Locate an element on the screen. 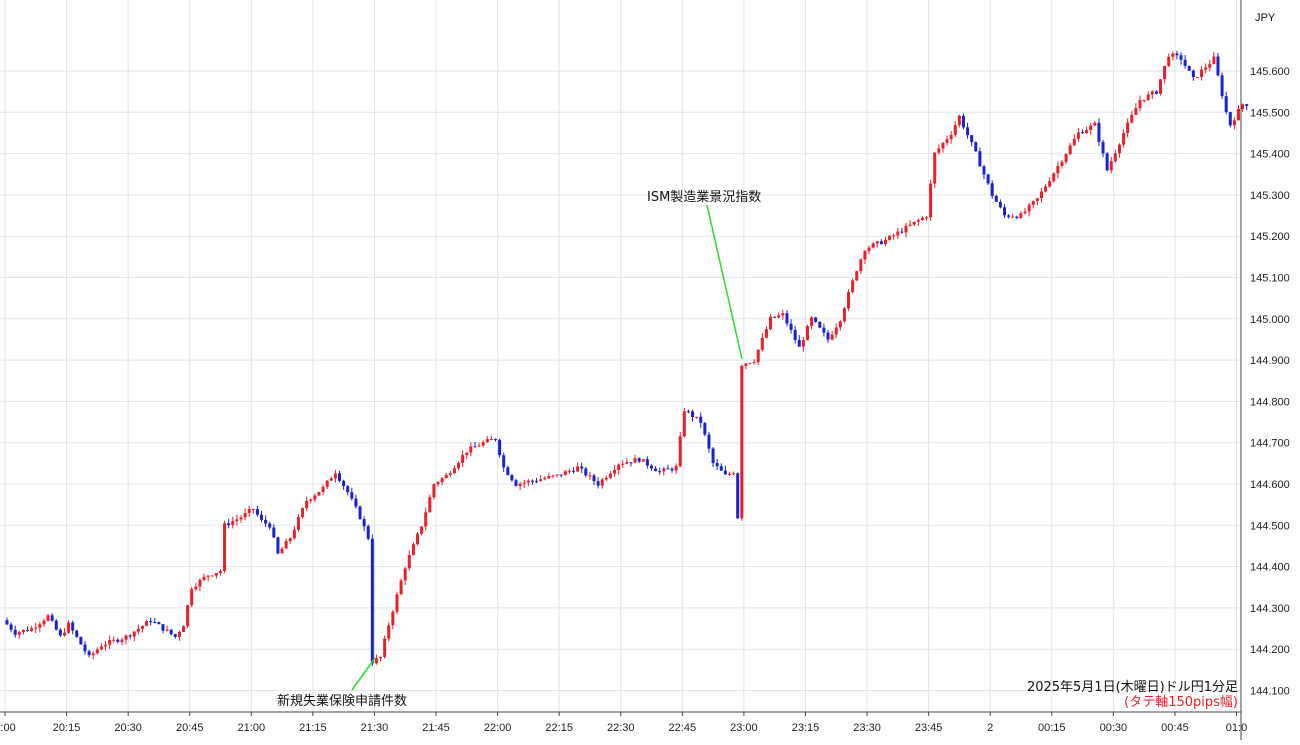  x-tick-label: 22:45 is located at coordinates (683, 728).